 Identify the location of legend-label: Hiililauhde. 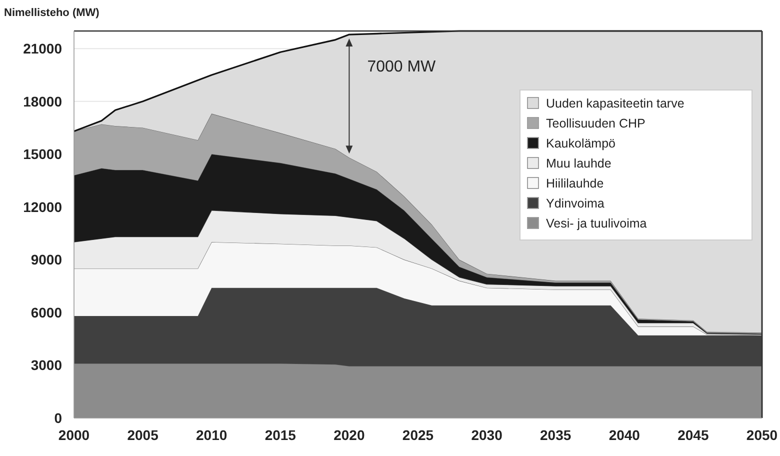
(575, 183).